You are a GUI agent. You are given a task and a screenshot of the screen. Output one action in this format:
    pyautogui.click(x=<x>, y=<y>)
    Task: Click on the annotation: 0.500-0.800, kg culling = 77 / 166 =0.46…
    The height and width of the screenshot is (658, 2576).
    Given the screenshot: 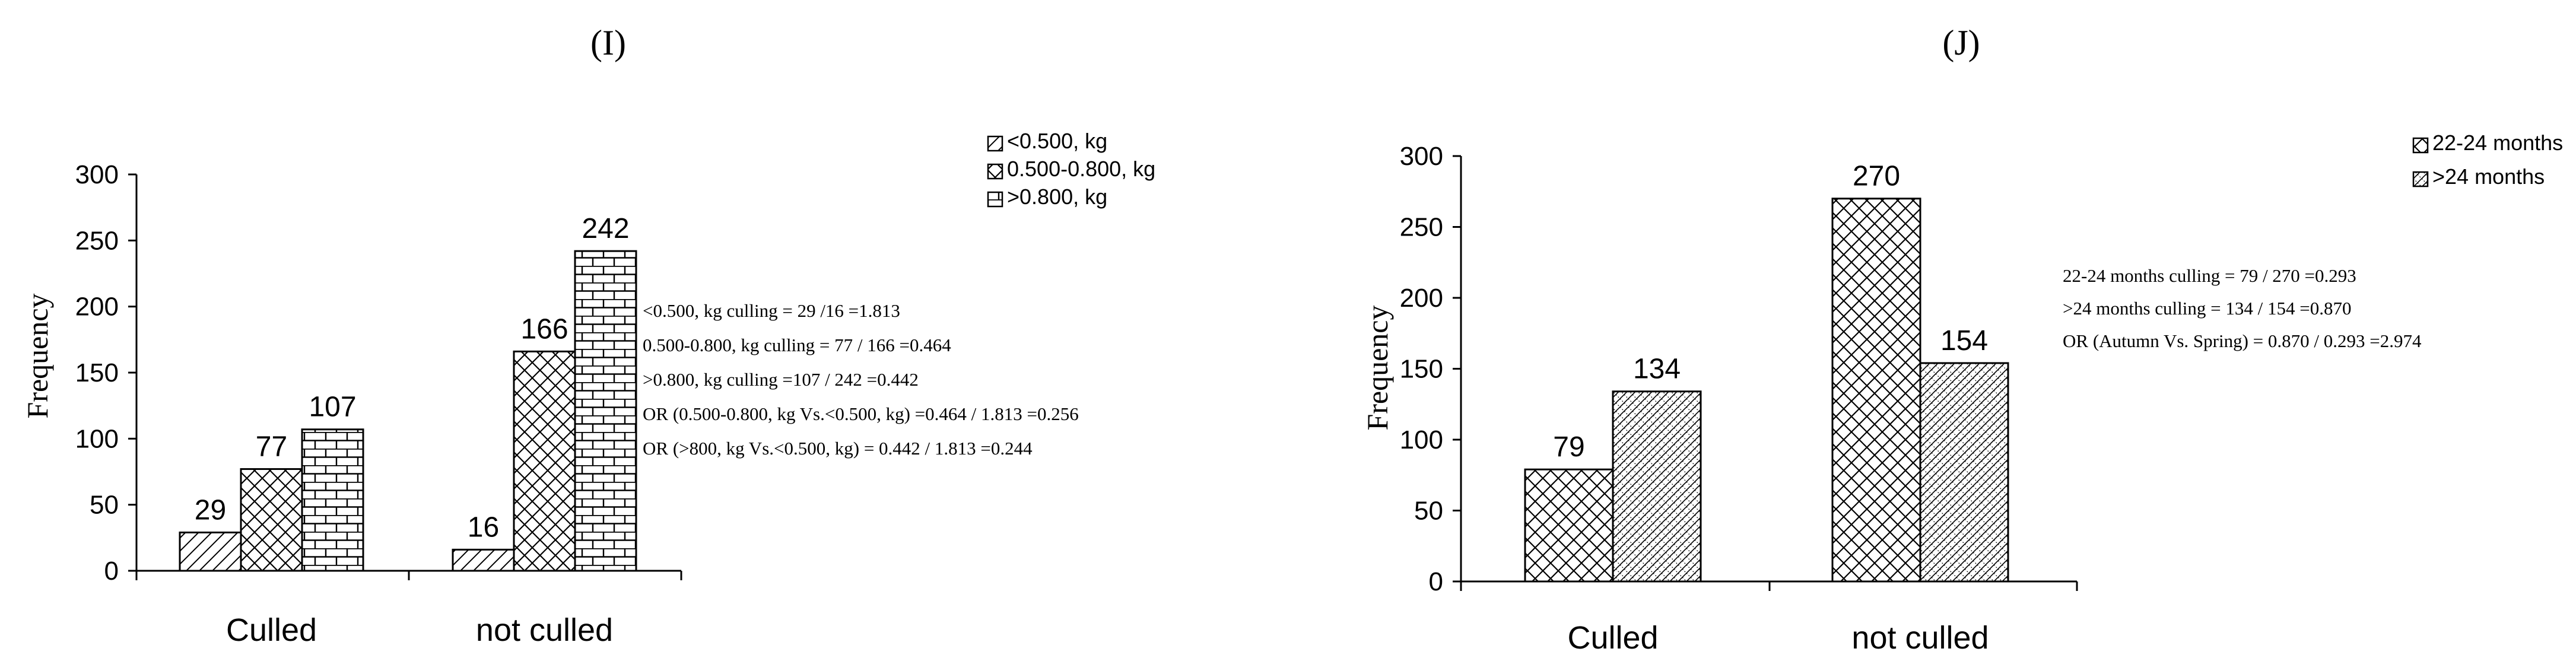 What is the action you would take?
    pyautogui.click(x=797, y=345)
    